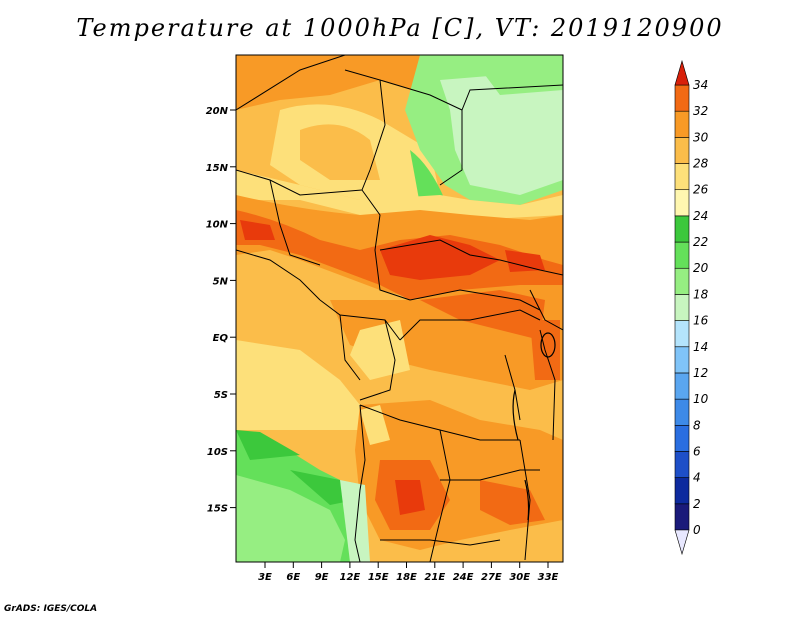  What do you see at coordinates (221, 395) in the screenshot?
I see `lat-tick-label: 5S` at bounding box center [221, 395].